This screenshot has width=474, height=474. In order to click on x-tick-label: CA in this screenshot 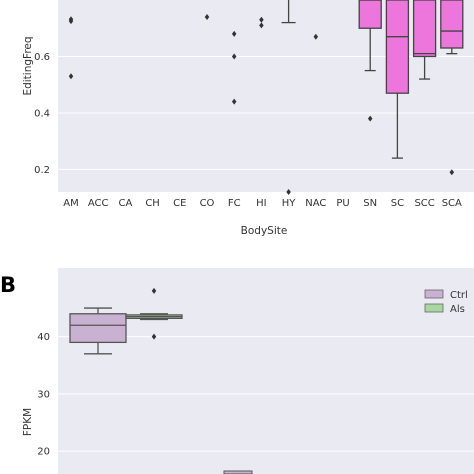, I will do `click(125, 203)`.